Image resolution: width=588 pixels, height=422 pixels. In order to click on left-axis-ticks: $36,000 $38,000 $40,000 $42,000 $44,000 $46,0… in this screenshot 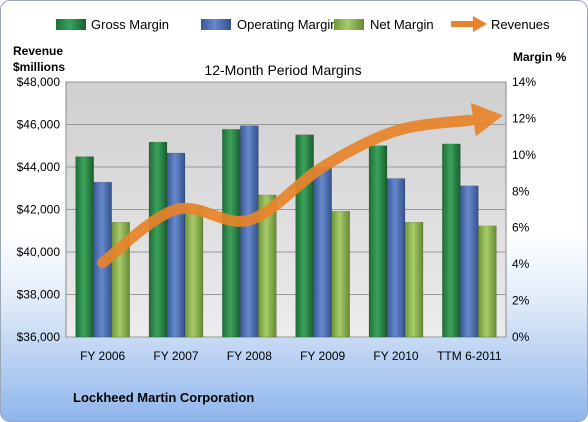, I will do `click(39, 209)`.